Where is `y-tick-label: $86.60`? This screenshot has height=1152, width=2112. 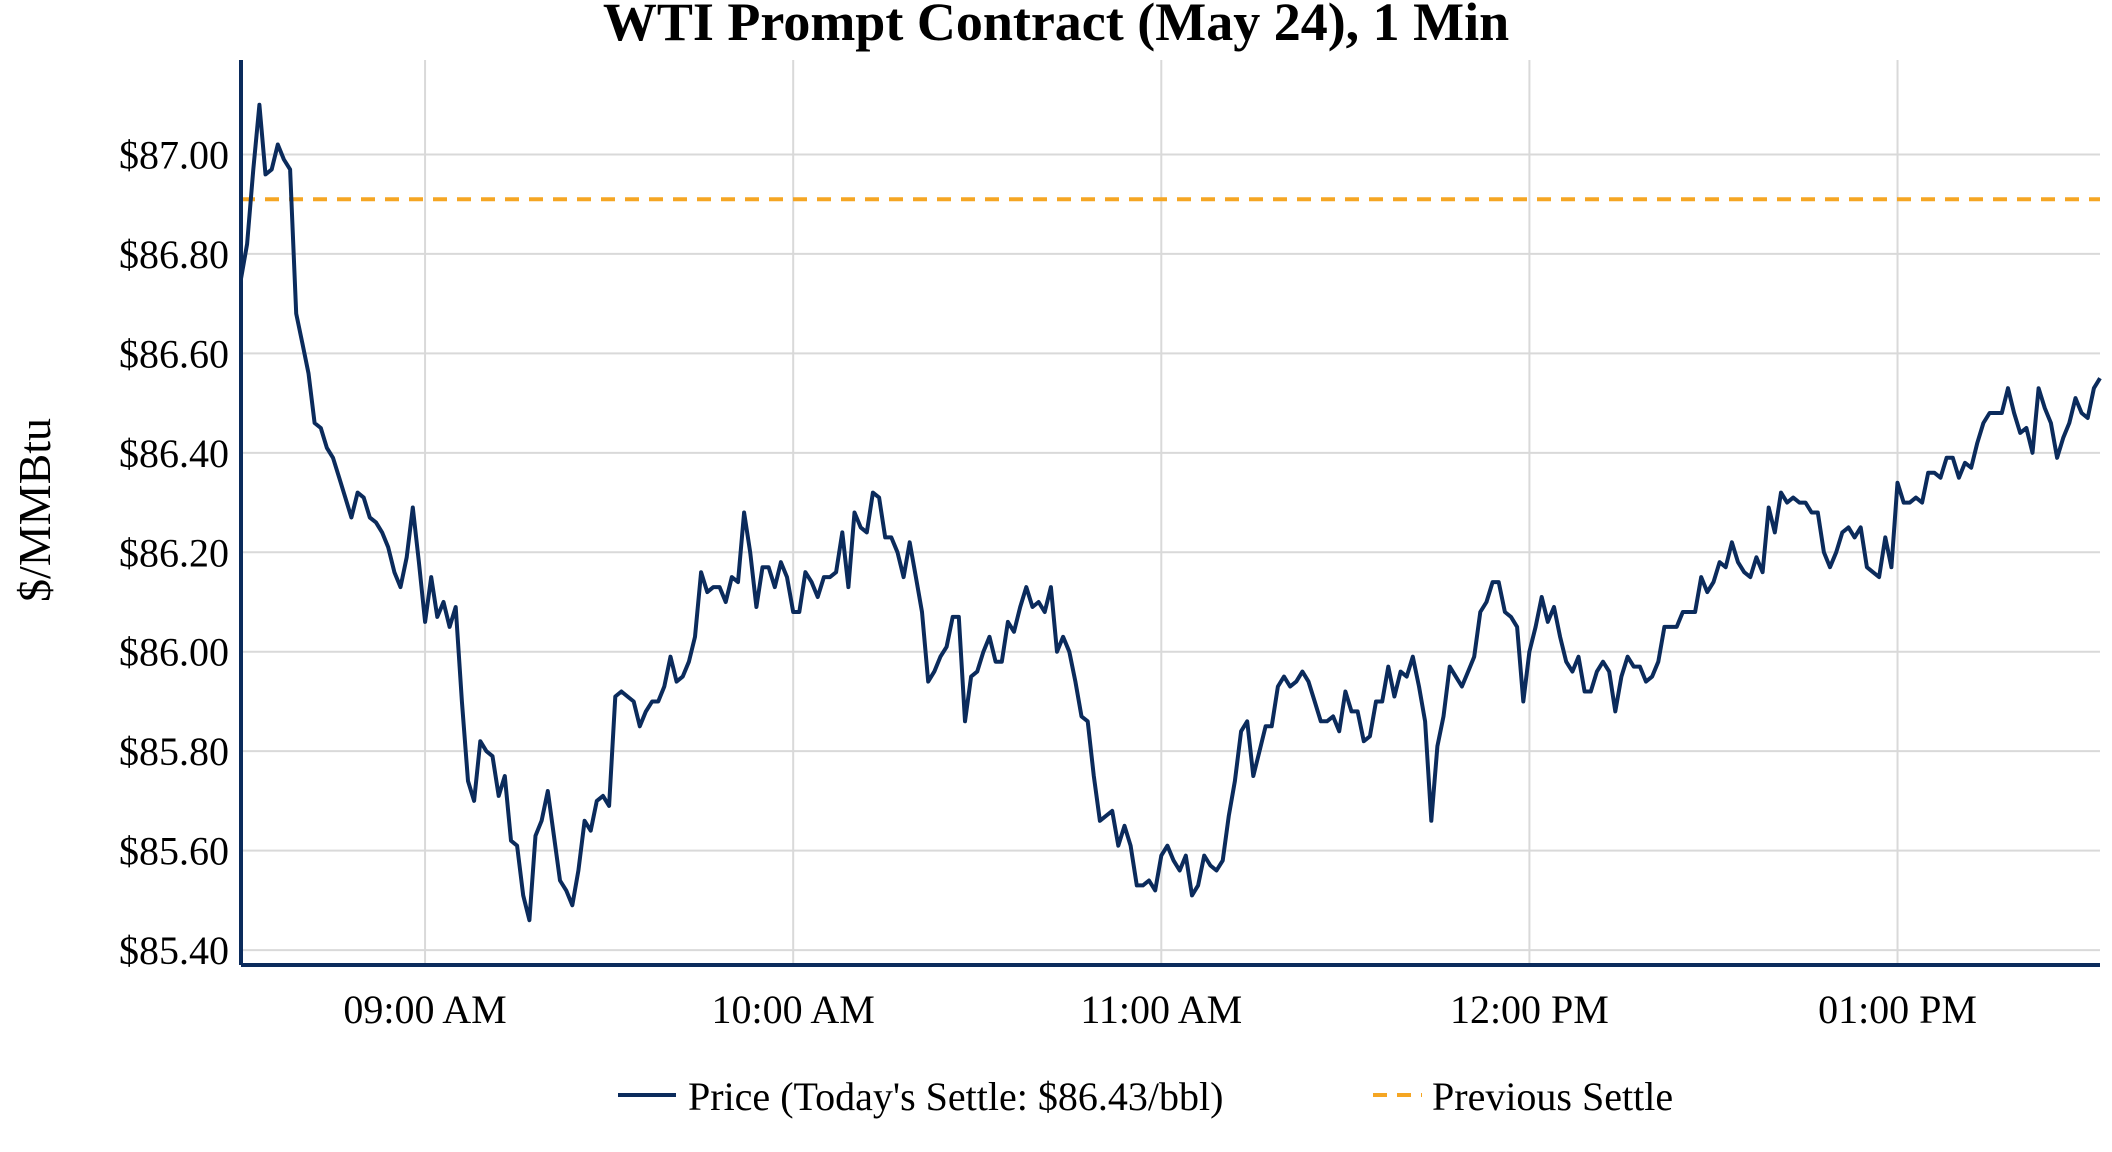 y-tick-label: $86.60 is located at coordinates (174, 353).